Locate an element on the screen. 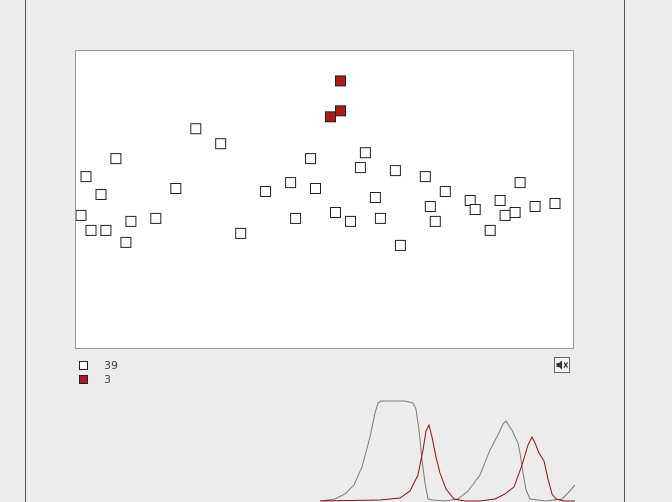 The image size is (672, 502). right-divider is located at coordinates (624, 251).